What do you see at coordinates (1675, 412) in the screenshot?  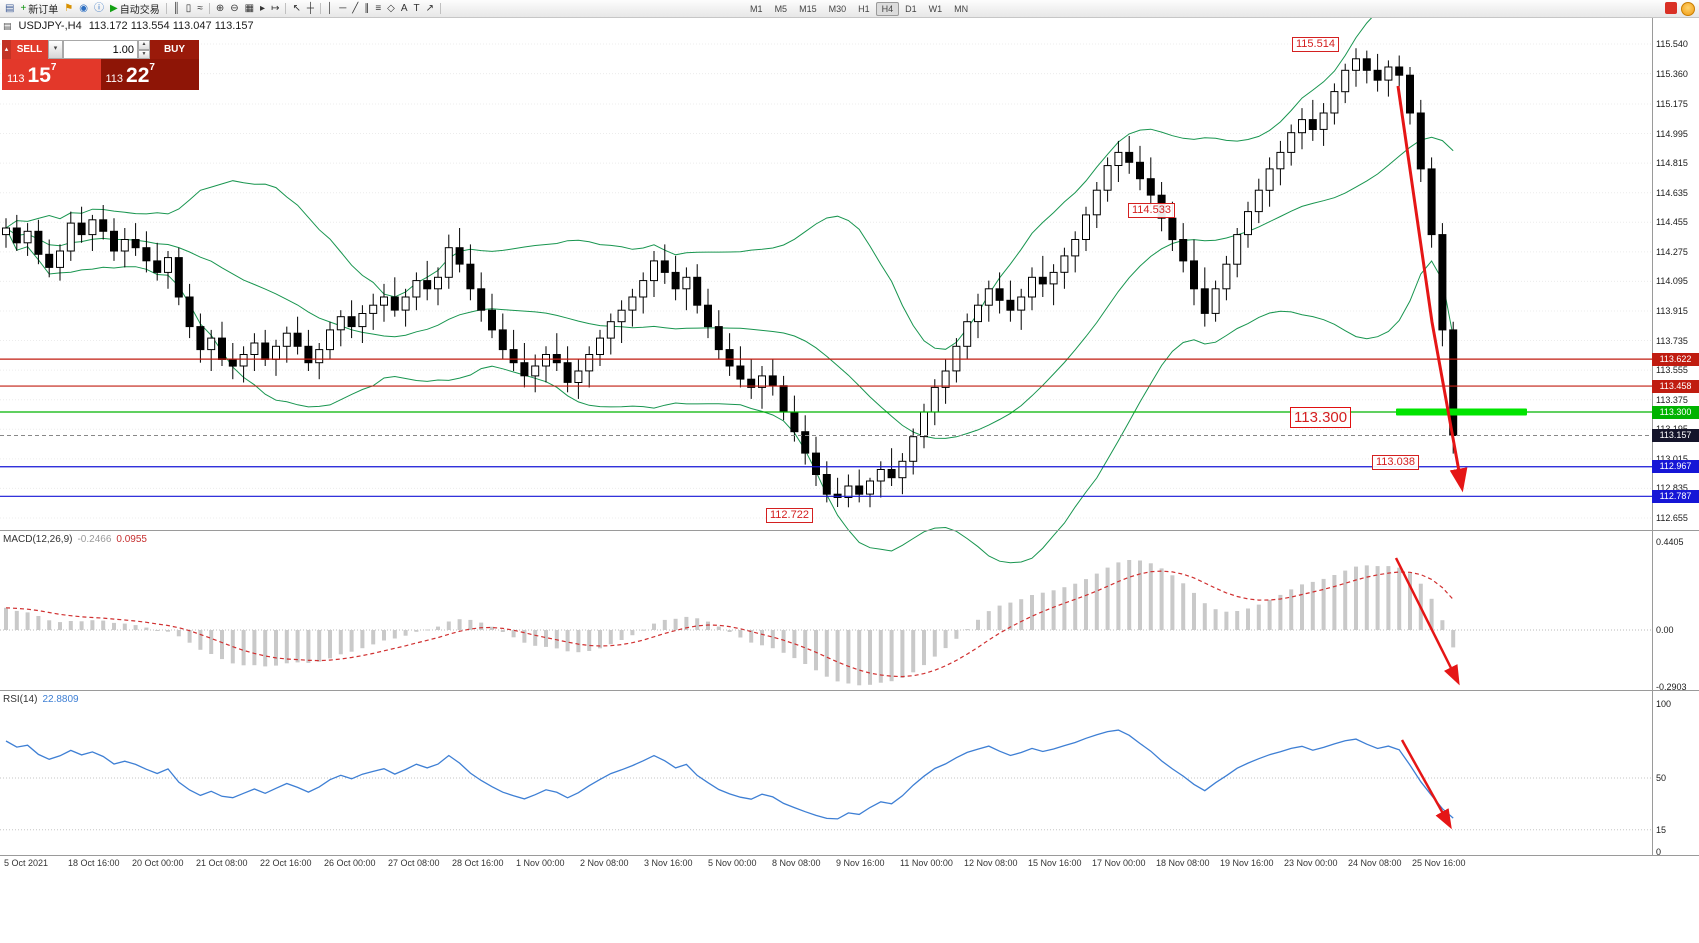 I see `price-level-badge: 113.300` at bounding box center [1675, 412].